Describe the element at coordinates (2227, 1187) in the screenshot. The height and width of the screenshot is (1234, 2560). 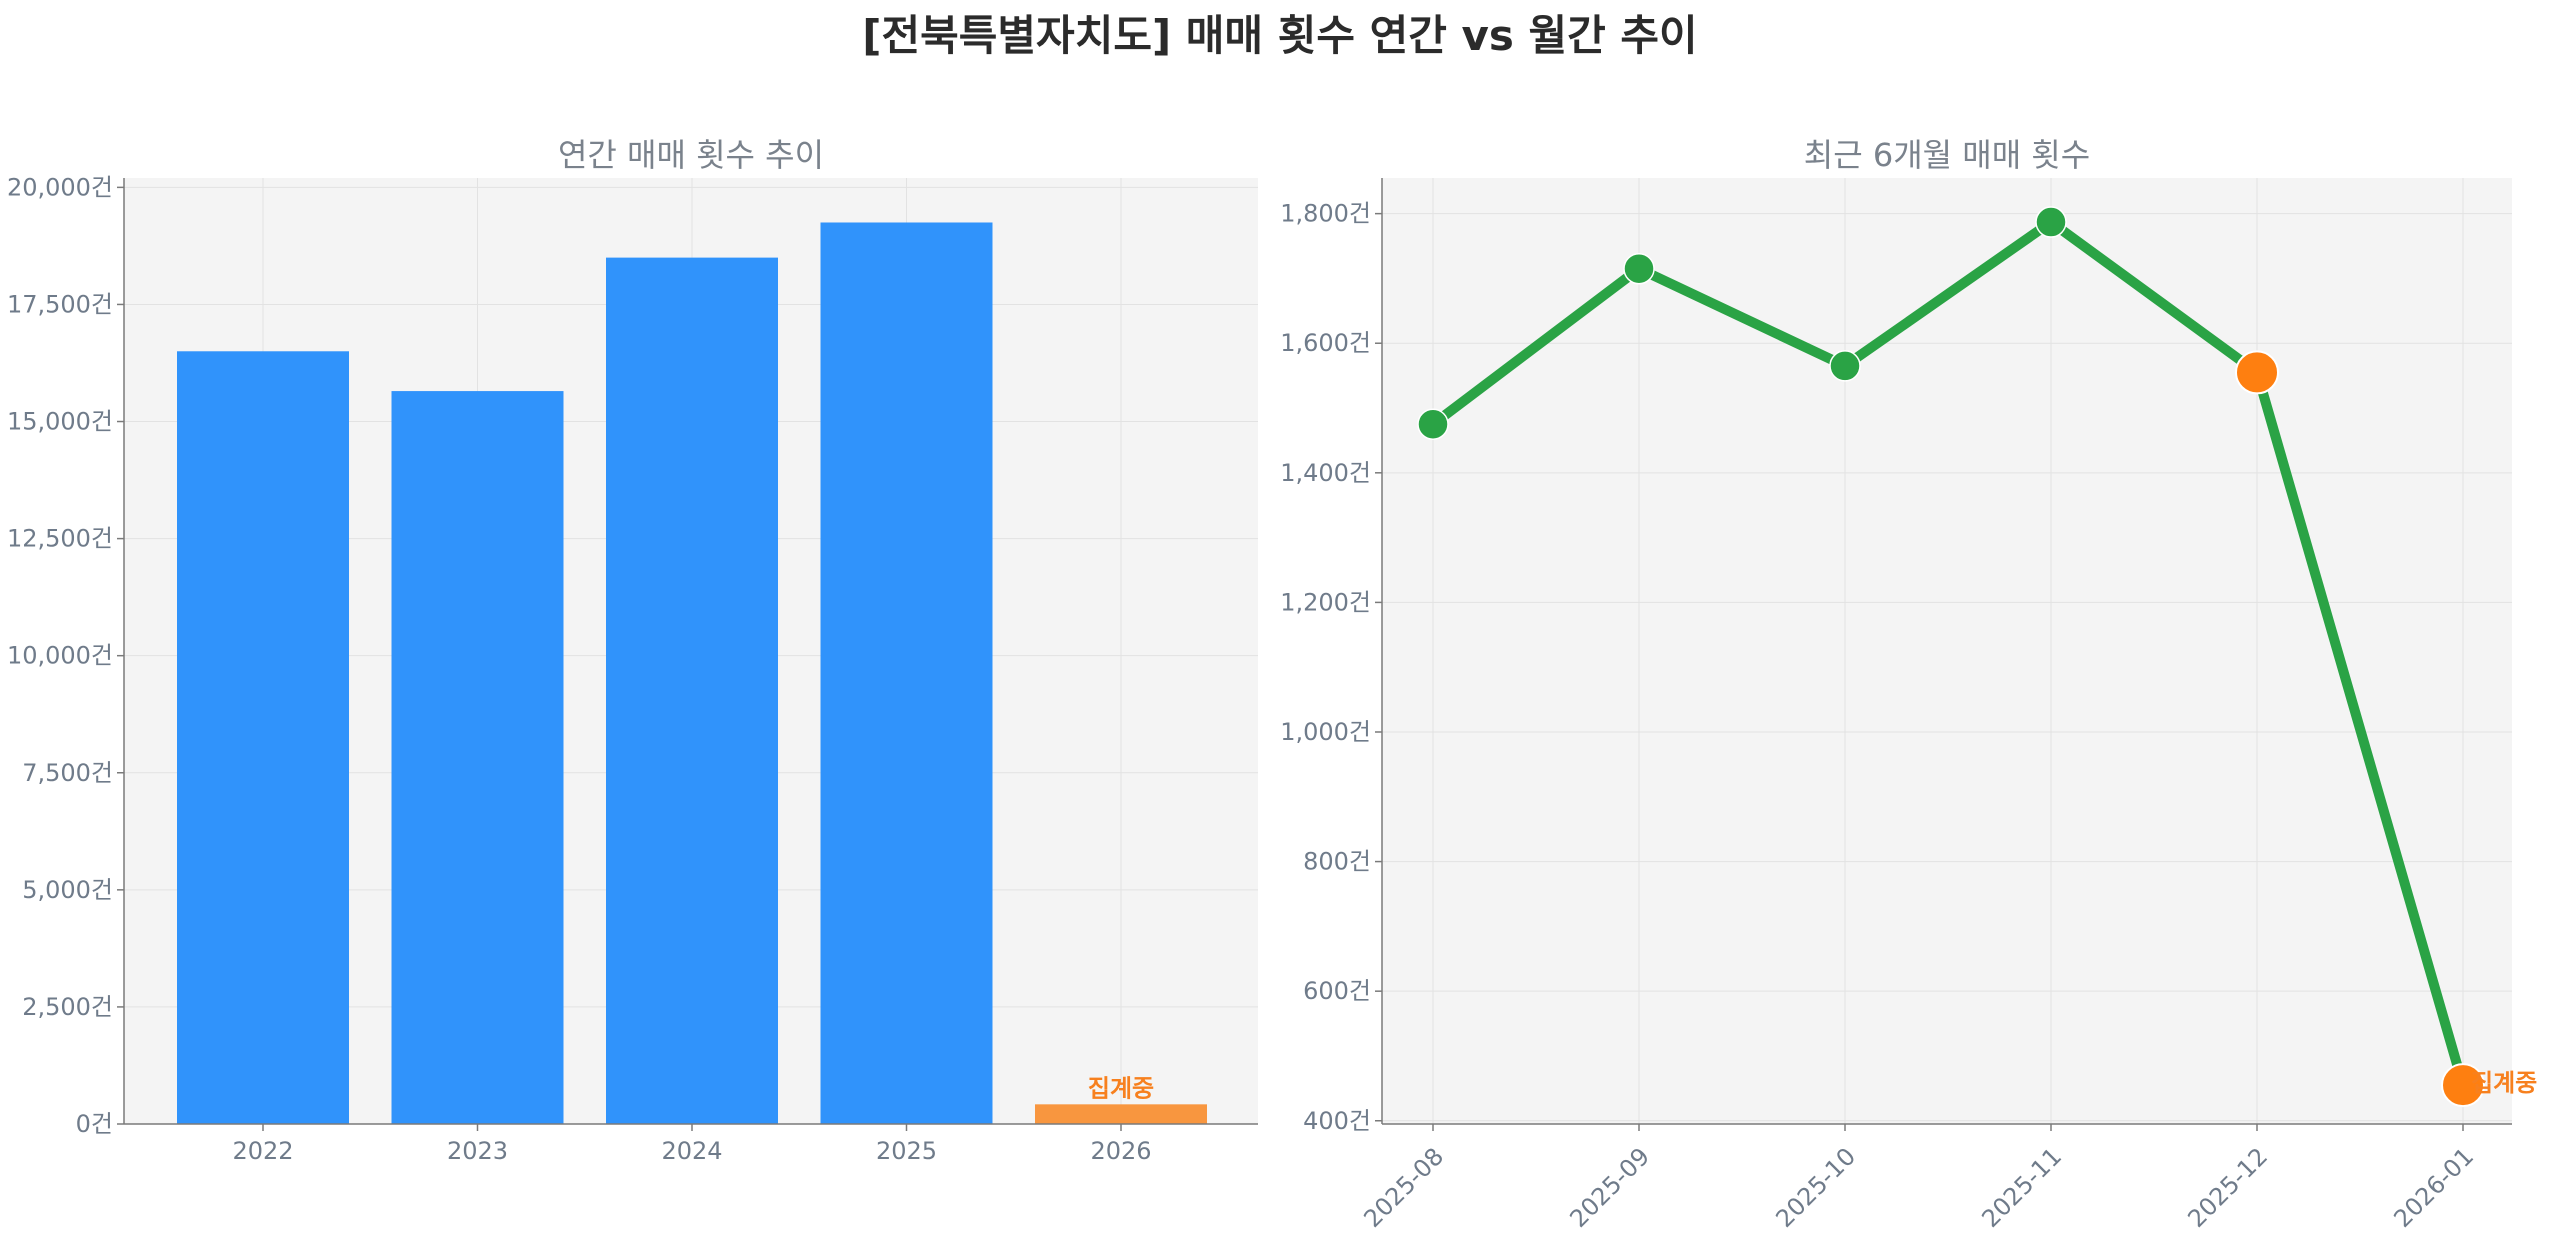
I see `monthly-x-tick-label: 2025-12` at that location.